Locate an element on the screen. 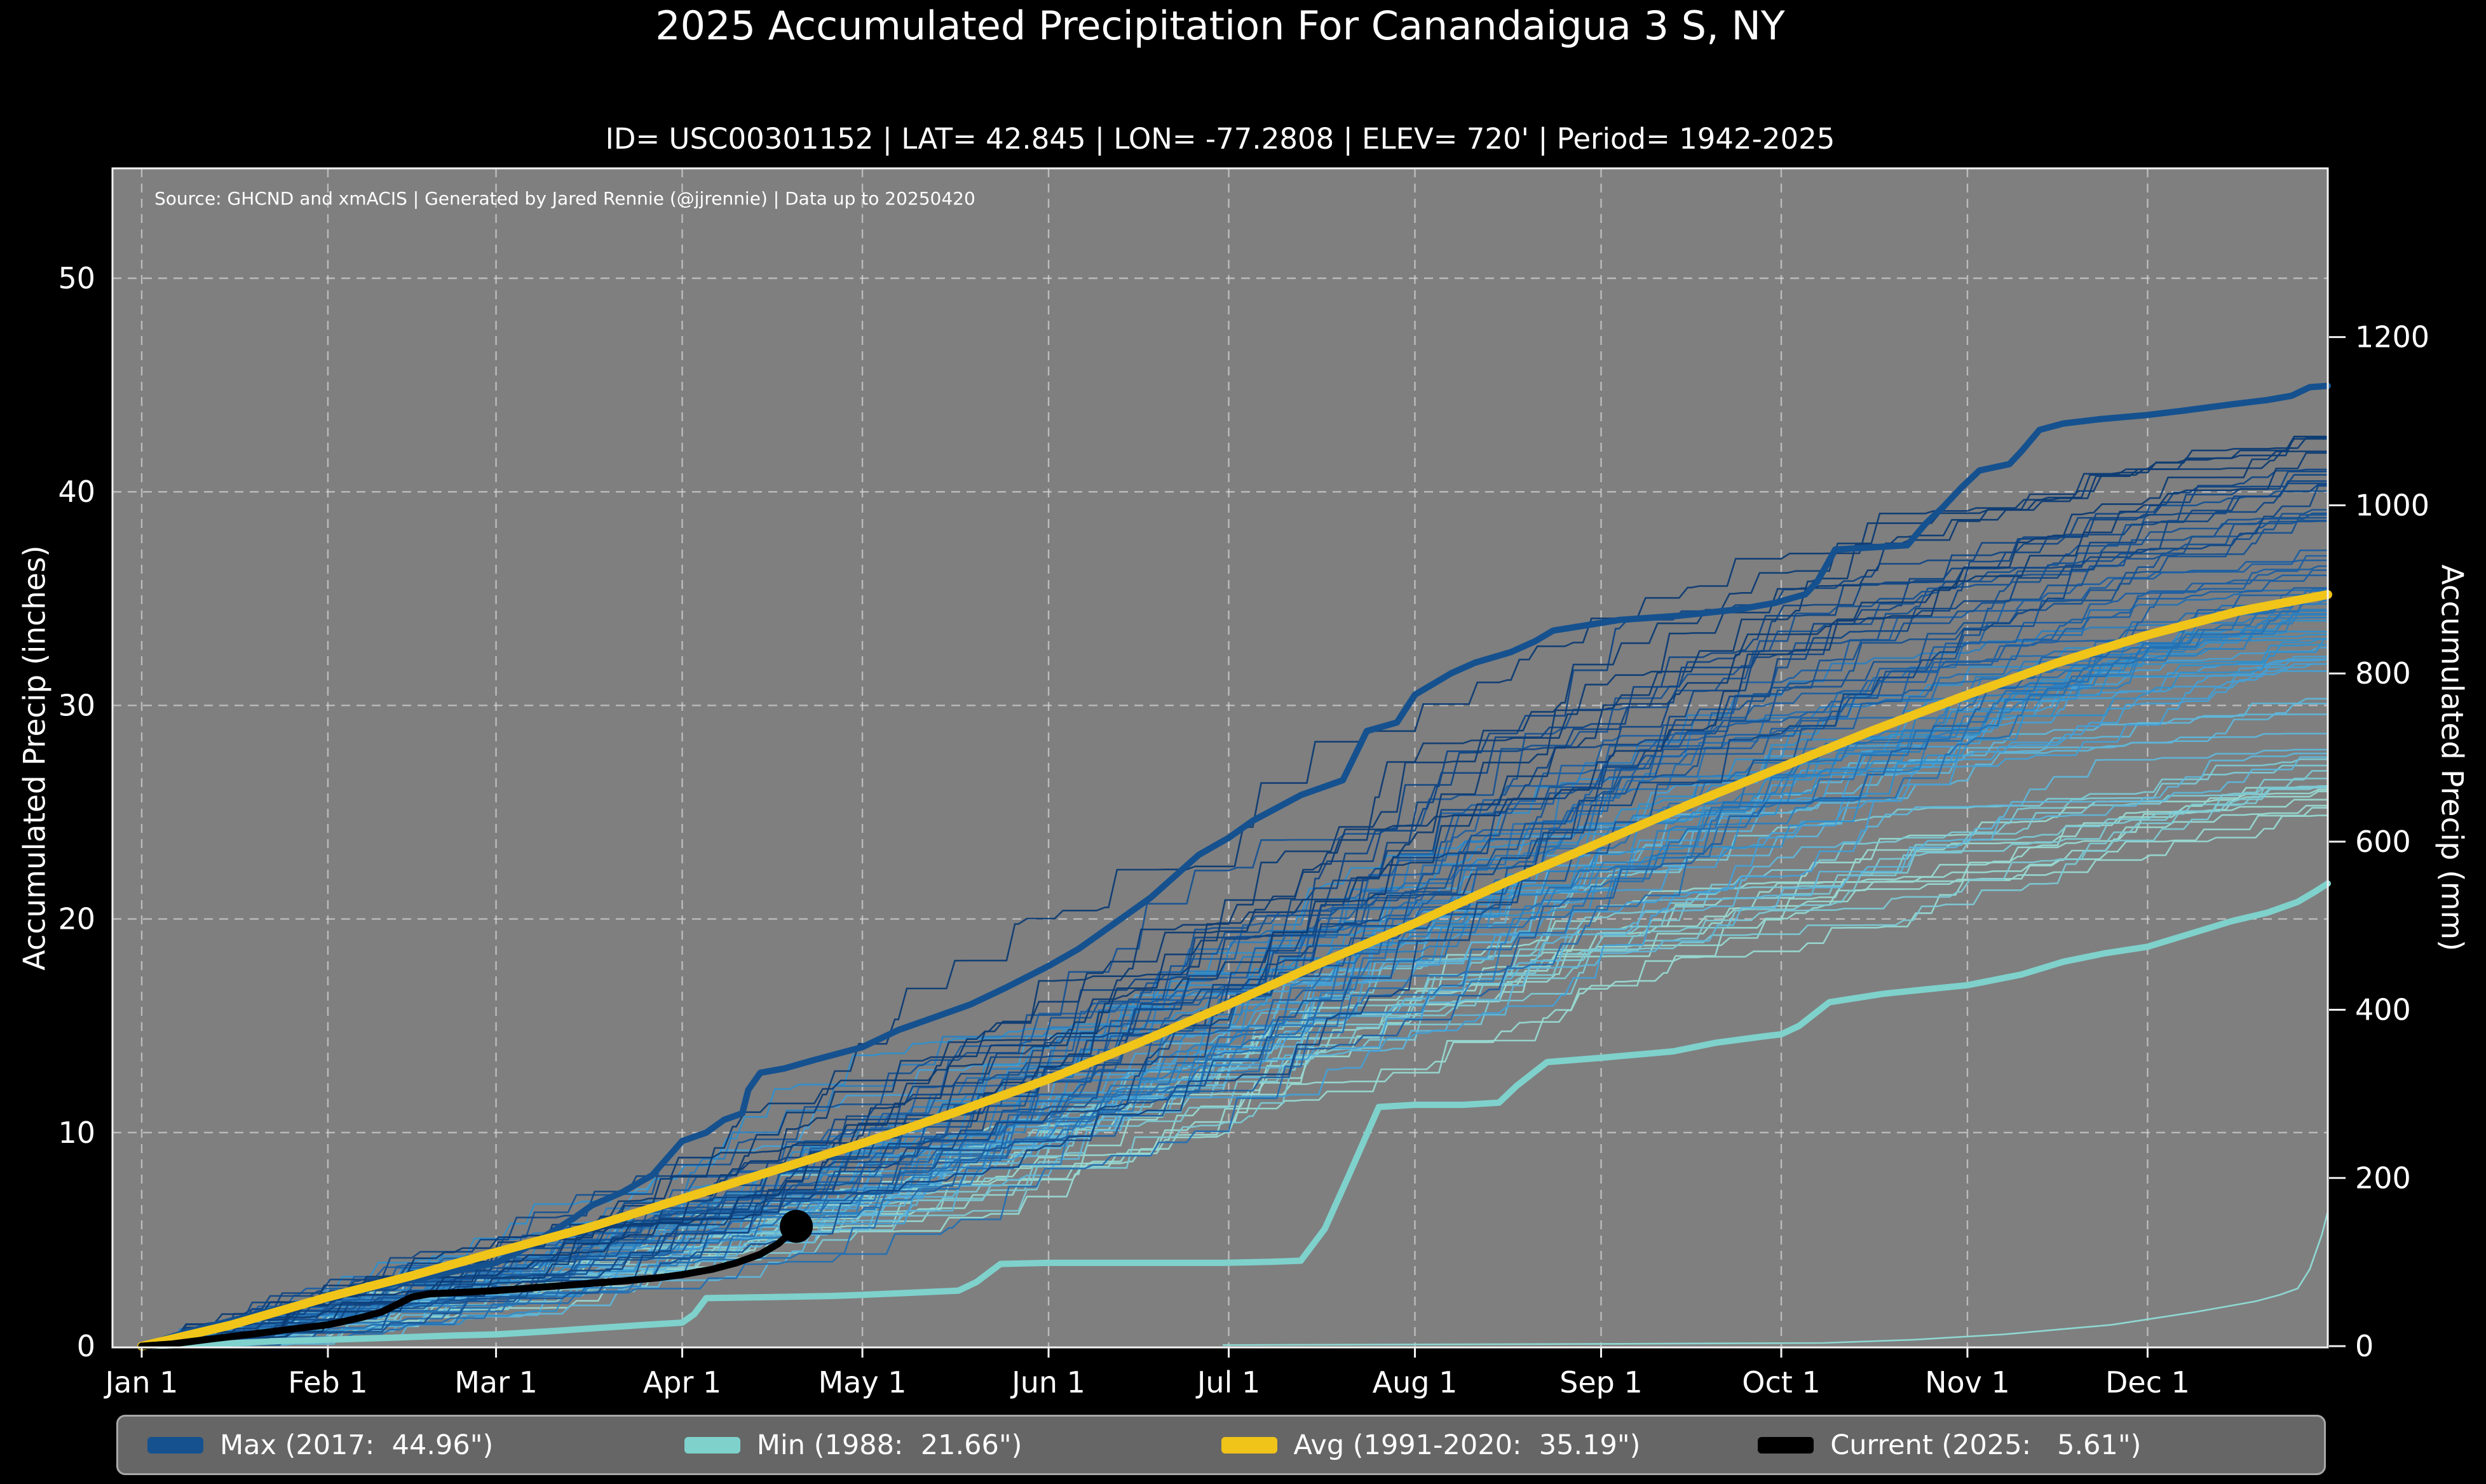 The height and width of the screenshot is (1484, 2486). min-line-swatch is located at coordinates (712, 1445).